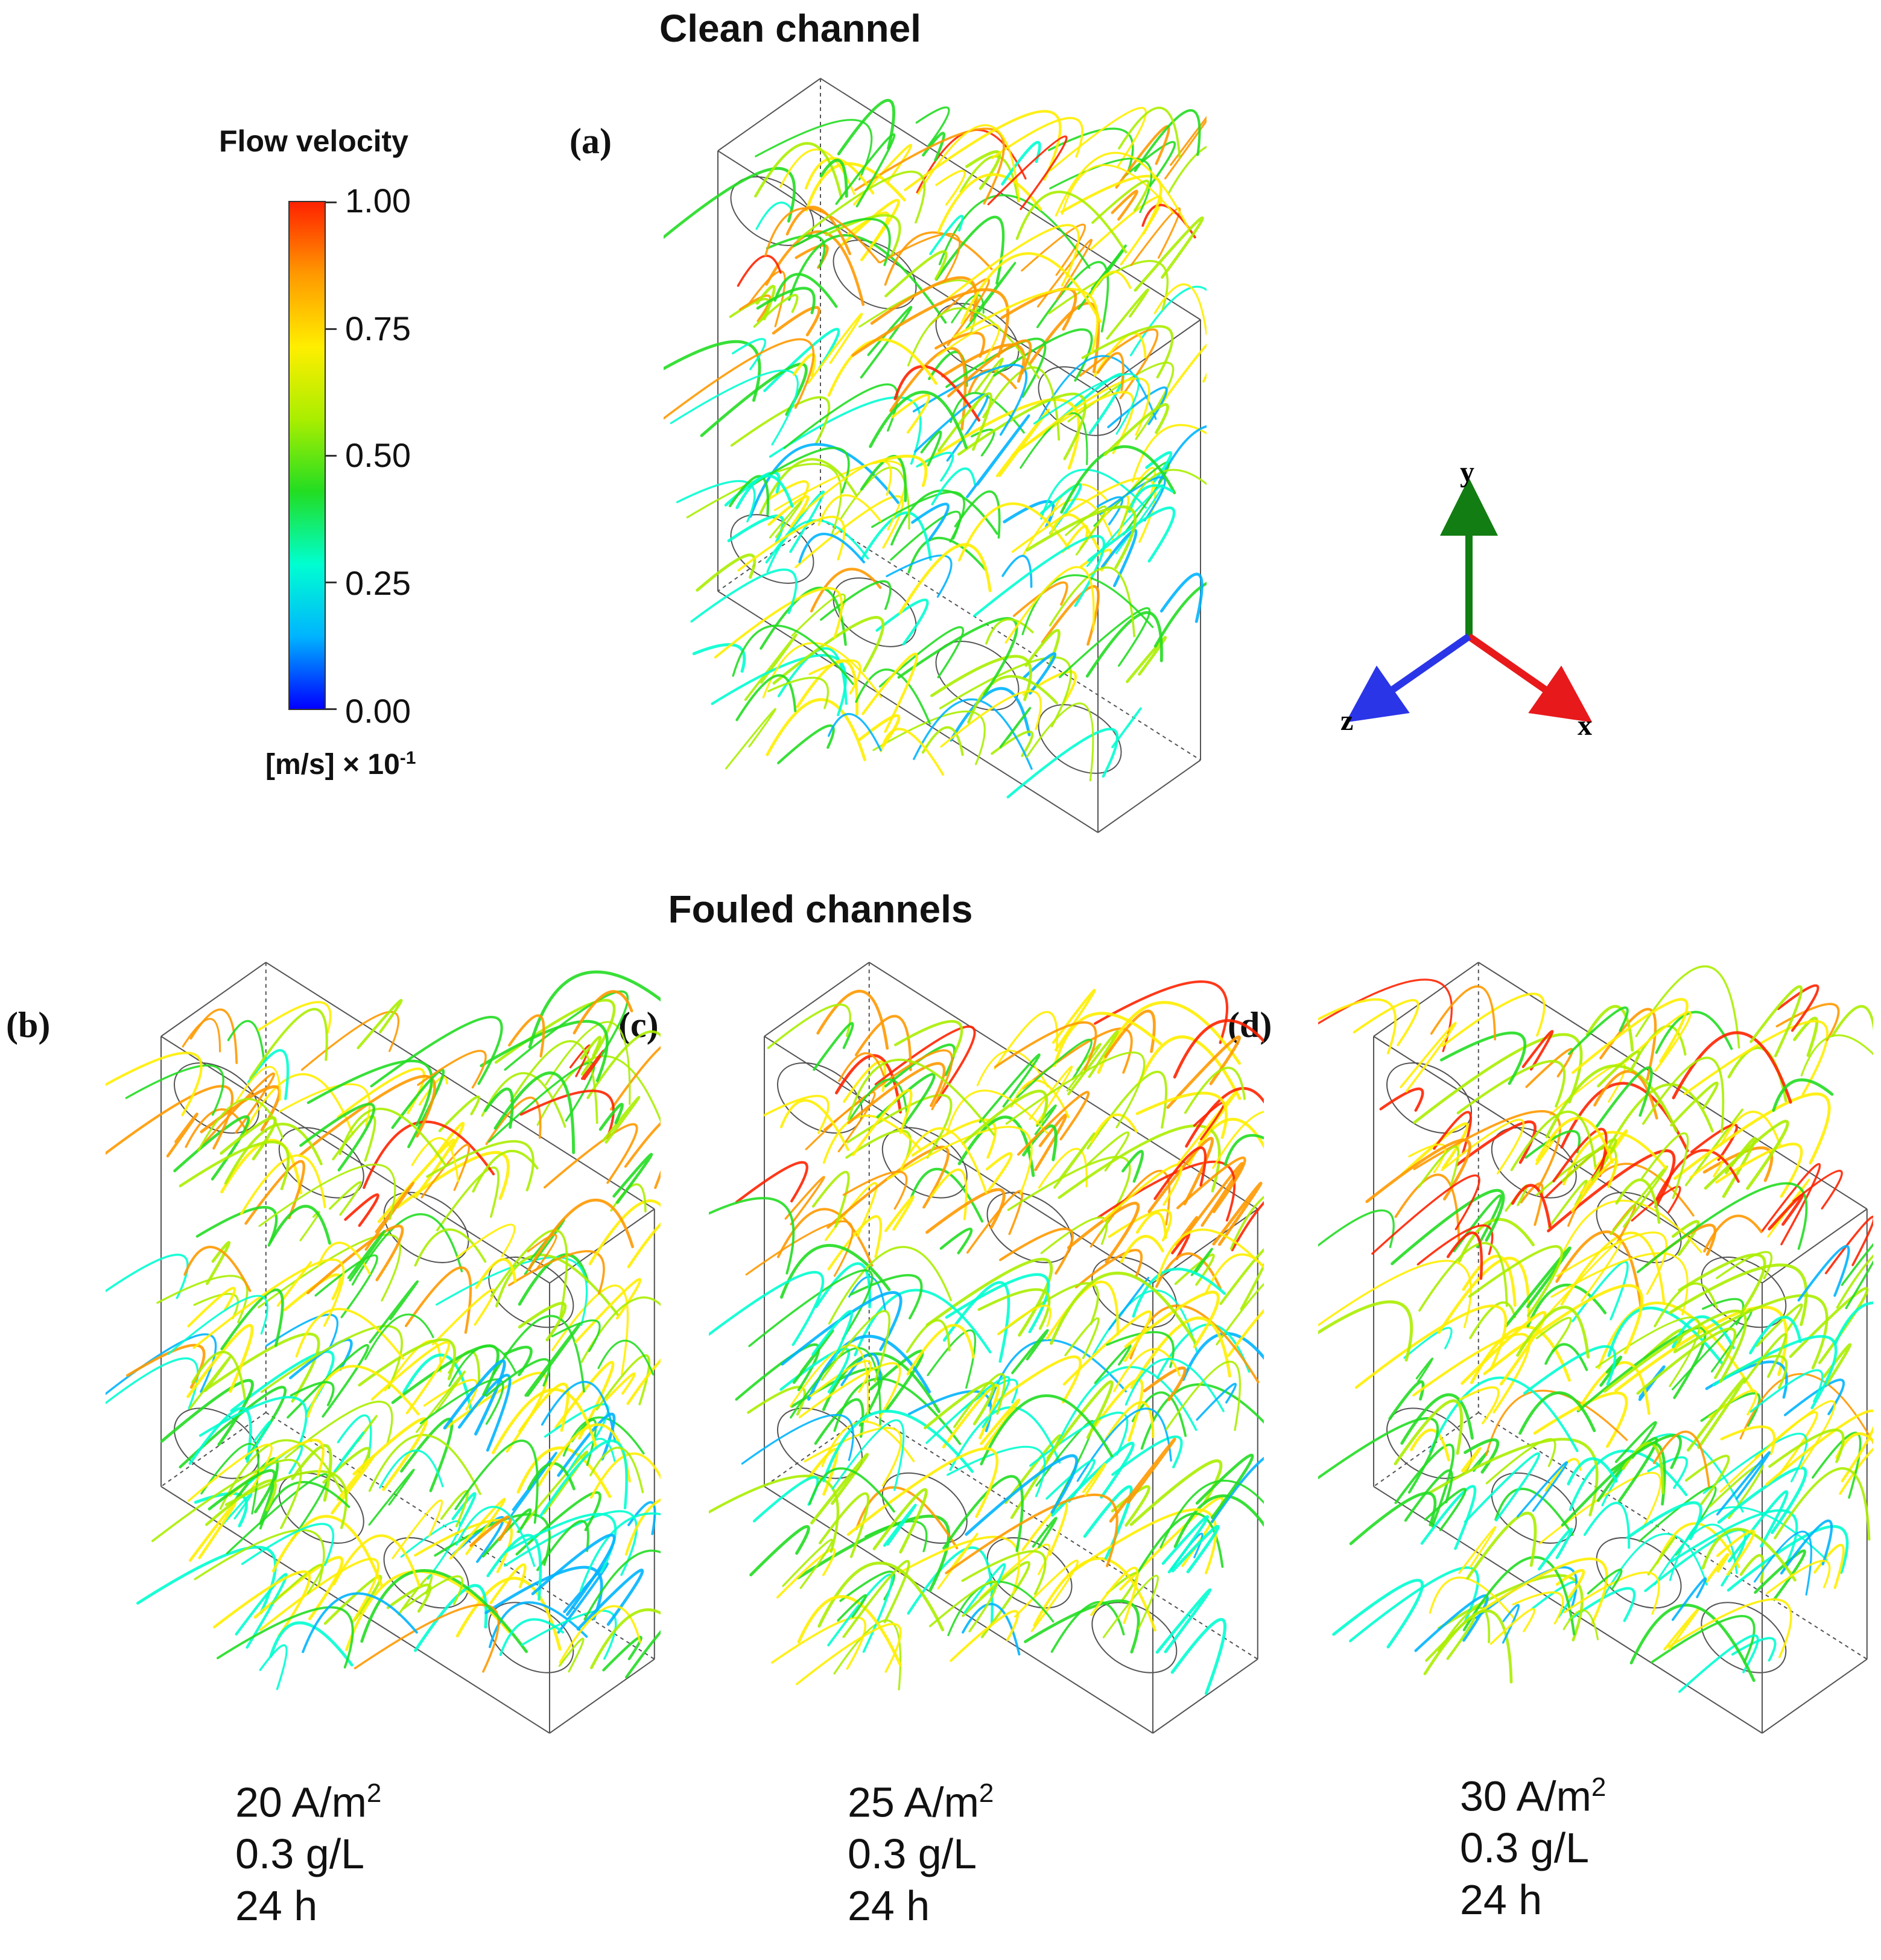 This screenshot has height=1960, width=1881. Describe the element at coordinates (889, 1906) in the screenshot. I see `duration-c: 24 h` at that location.